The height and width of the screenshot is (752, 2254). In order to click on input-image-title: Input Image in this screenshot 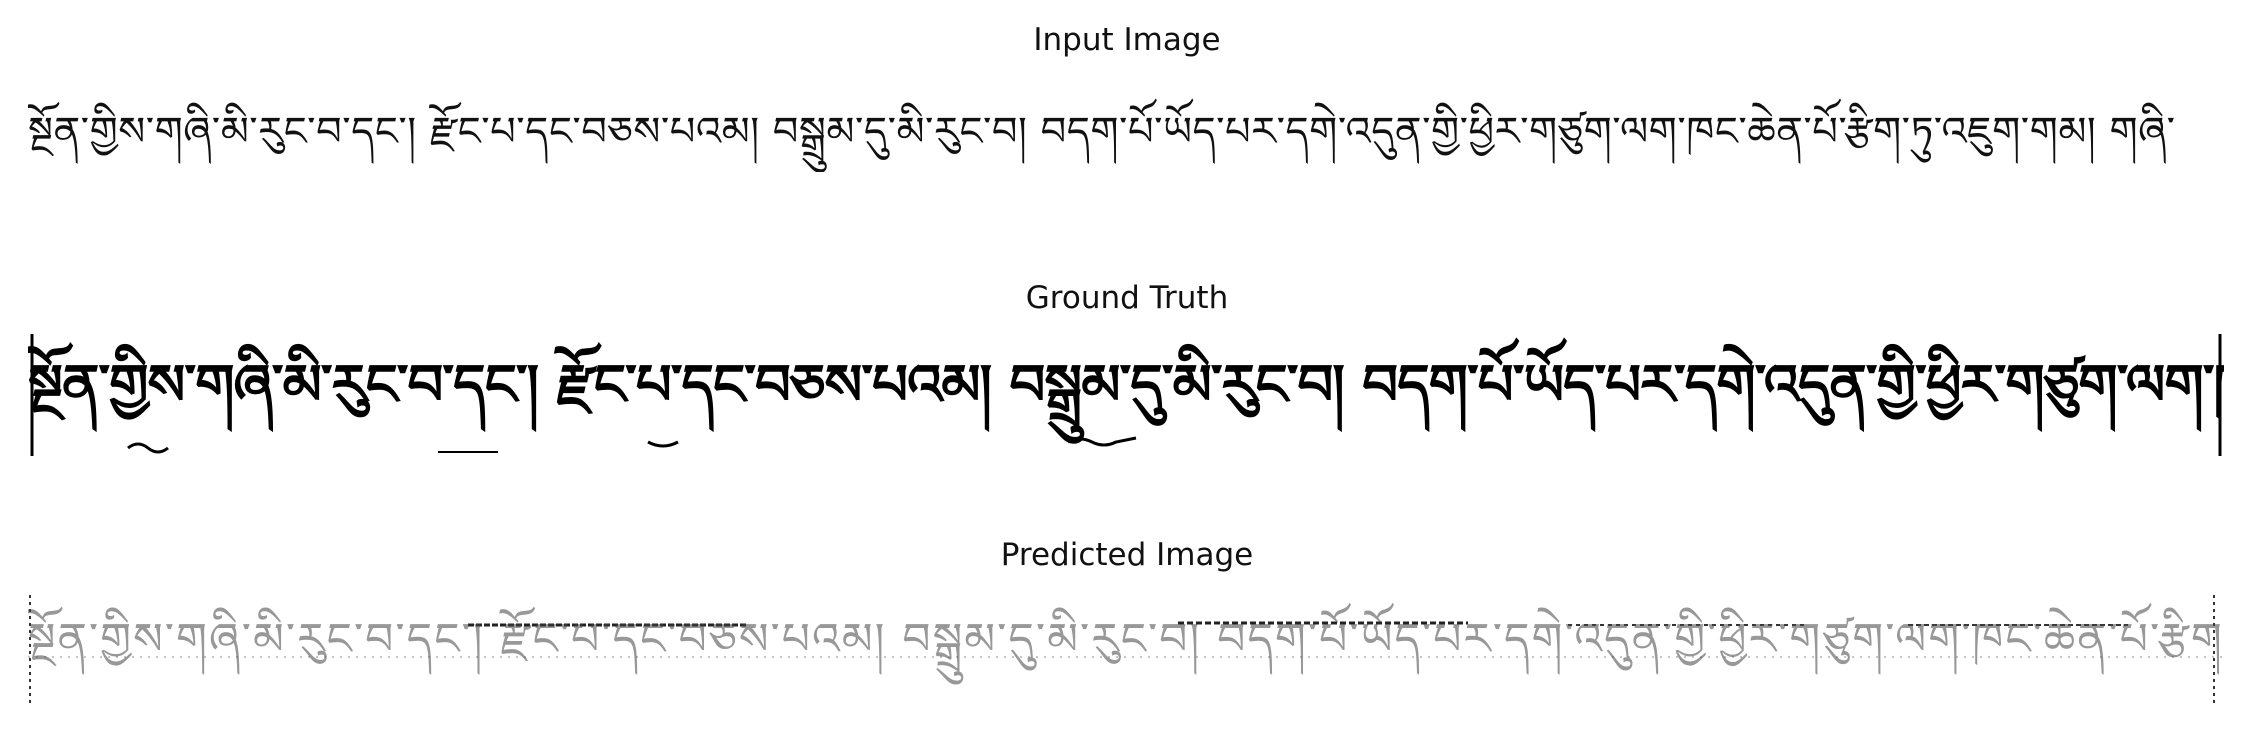, I will do `click(1127, 40)`.